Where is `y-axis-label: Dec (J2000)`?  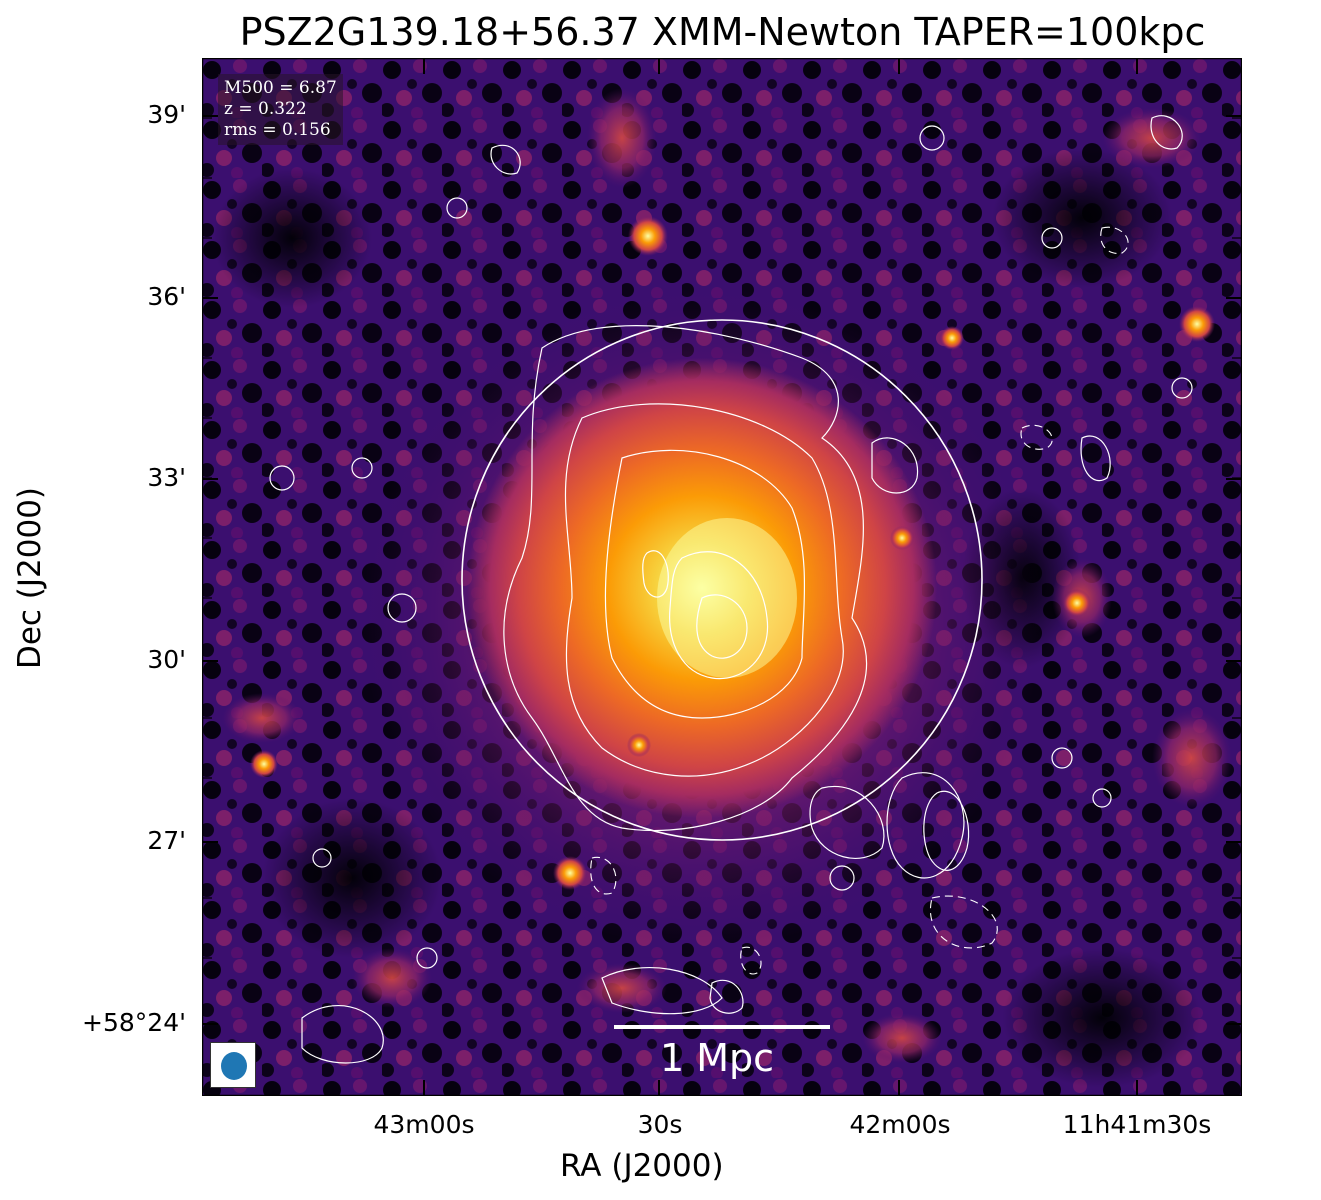 y-axis-label: Dec (J2000) is located at coordinates (30, 578).